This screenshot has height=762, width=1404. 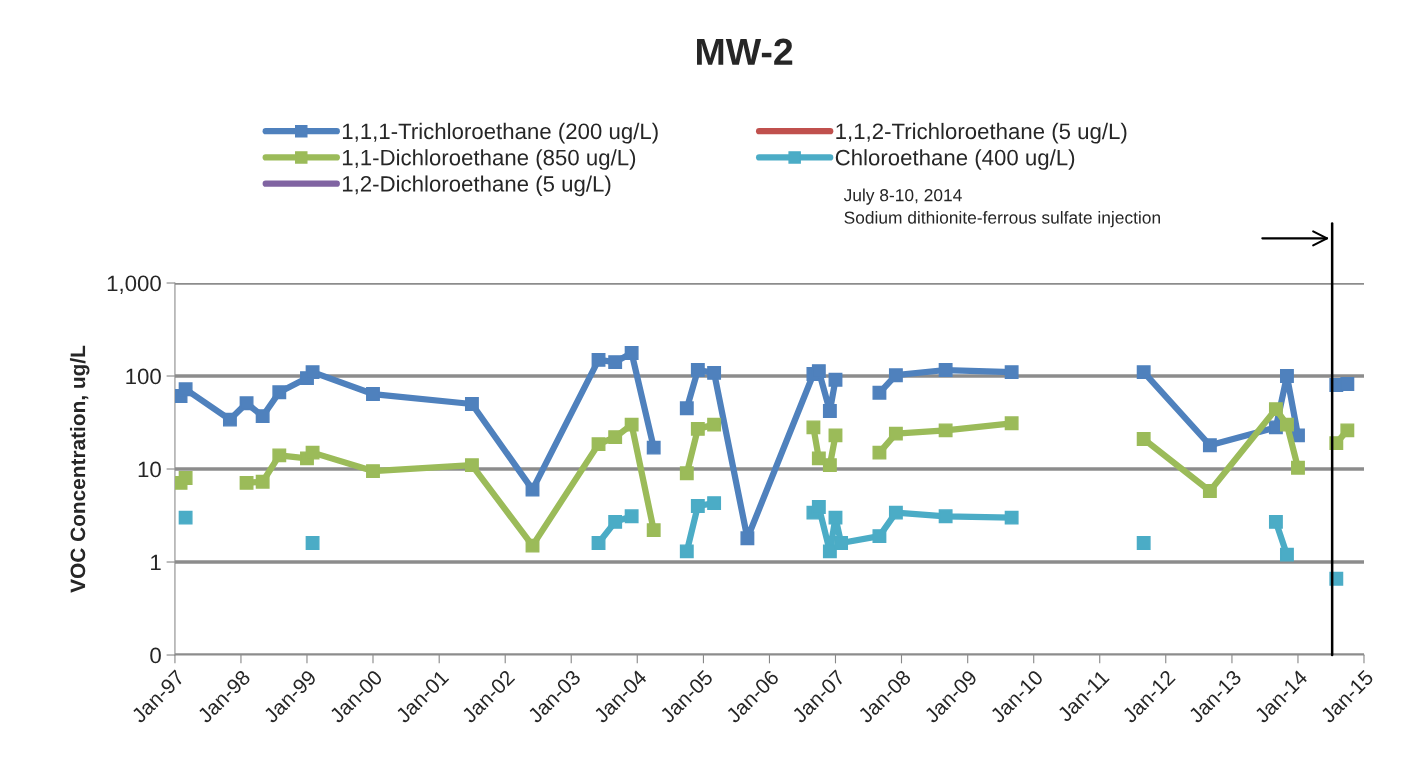 What do you see at coordinates (500, 133) in the screenshot?
I see `legend-label: 1,1,1-Trichloroethane (200 ug/L)` at bounding box center [500, 133].